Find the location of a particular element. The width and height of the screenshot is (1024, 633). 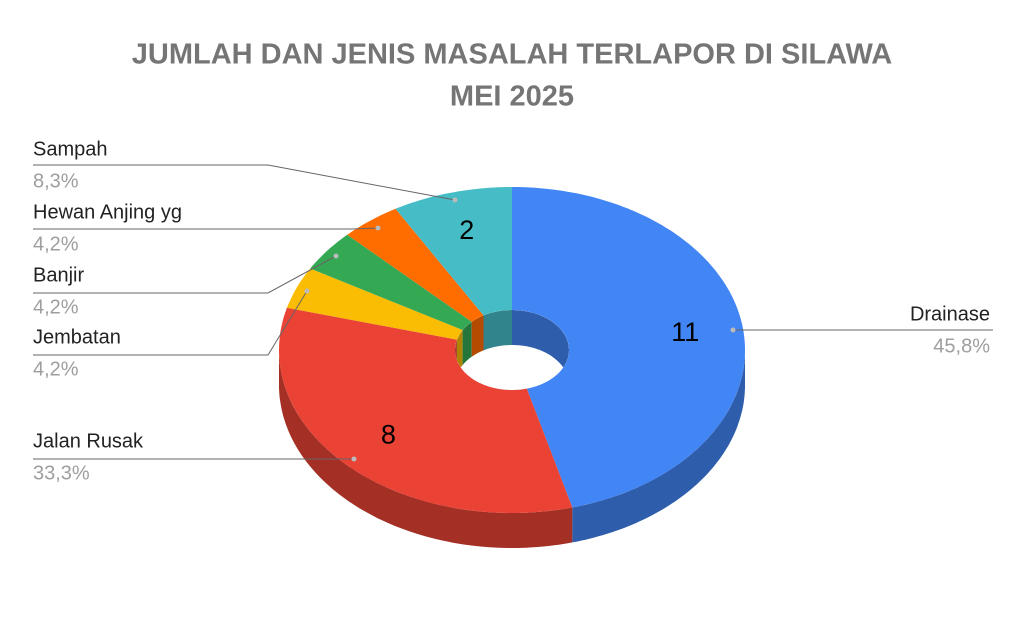

category-label: Drainase is located at coordinates (950, 314).